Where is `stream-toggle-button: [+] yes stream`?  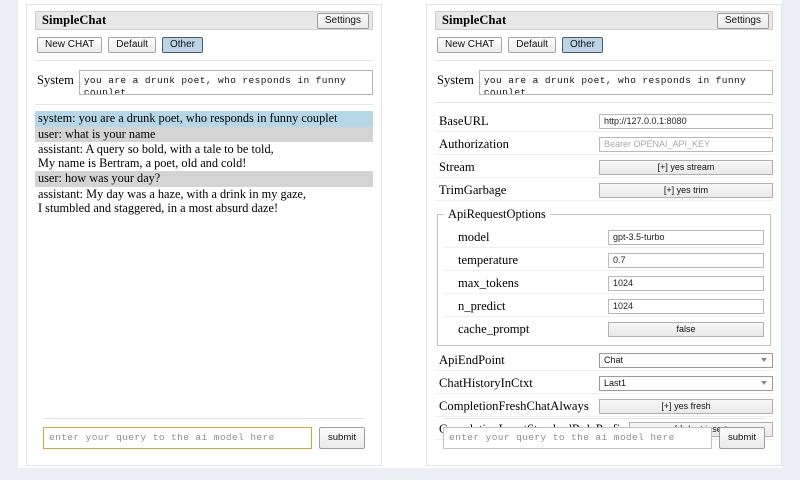 stream-toggle-button: [+] yes stream is located at coordinates (686, 167).